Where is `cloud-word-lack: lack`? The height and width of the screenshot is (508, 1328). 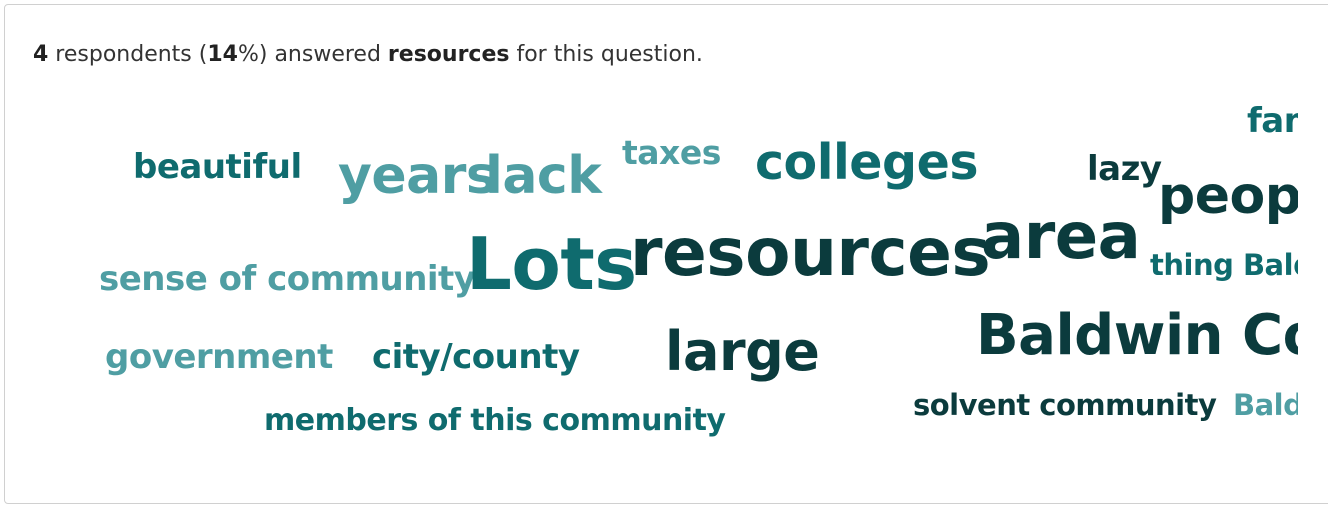 cloud-word-lack: lack is located at coordinates (543, 176).